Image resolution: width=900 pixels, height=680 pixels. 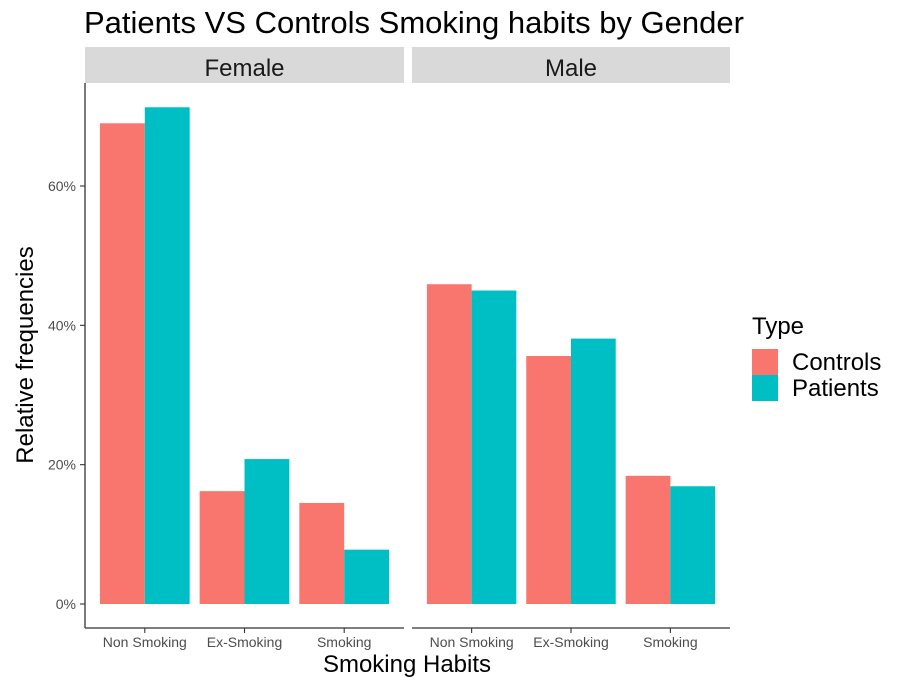 What do you see at coordinates (571, 68) in the screenshot?
I see `facet-strip-label: Male` at bounding box center [571, 68].